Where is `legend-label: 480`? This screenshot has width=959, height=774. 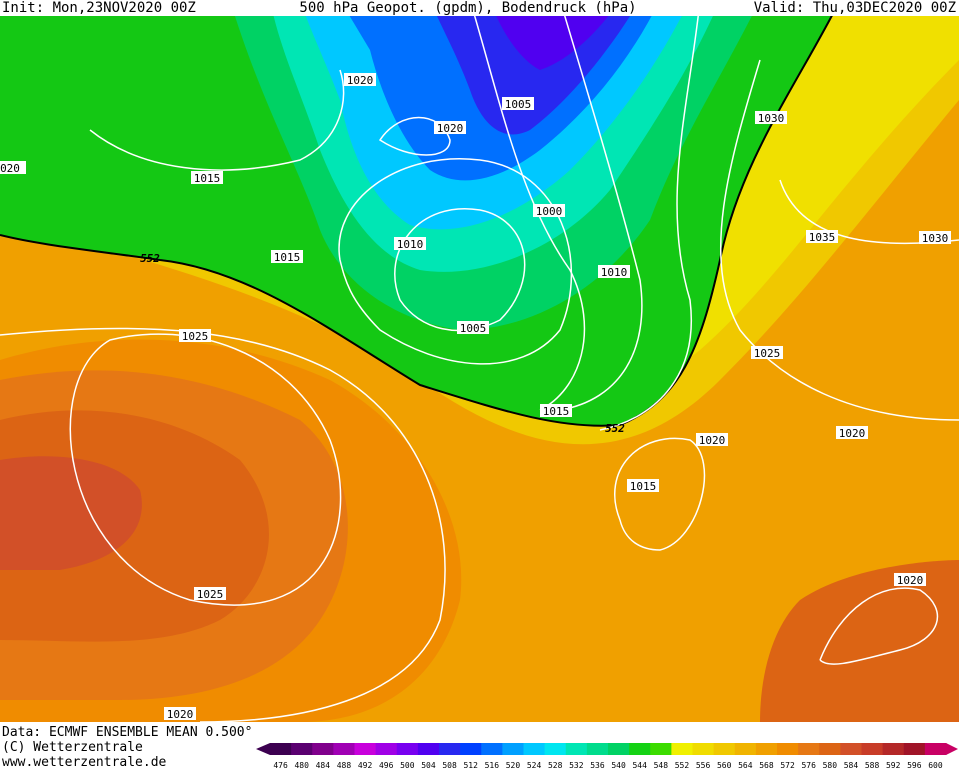 legend-label: 480 is located at coordinates (301, 765).